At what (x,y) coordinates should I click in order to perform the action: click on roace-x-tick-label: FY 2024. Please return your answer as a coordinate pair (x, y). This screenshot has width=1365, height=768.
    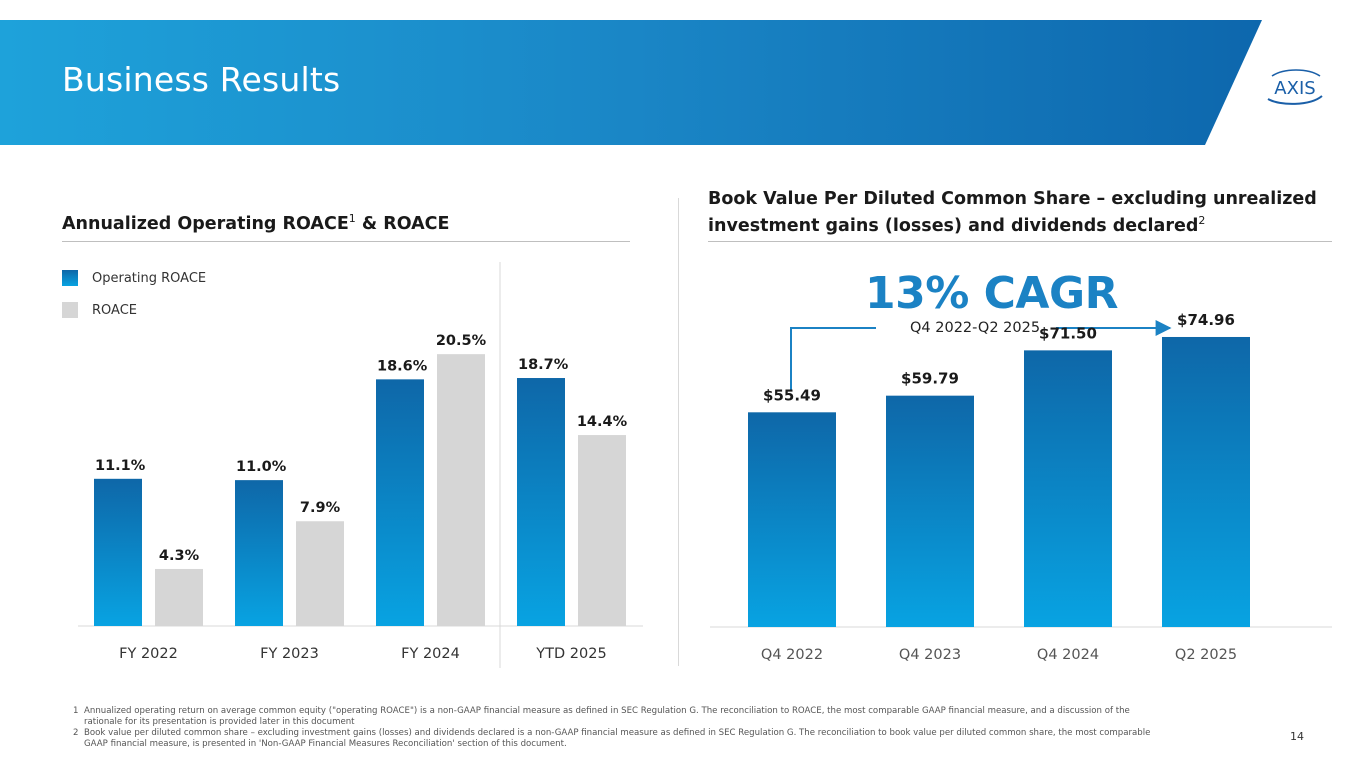
    Looking at the image, I should click on (430, 654).